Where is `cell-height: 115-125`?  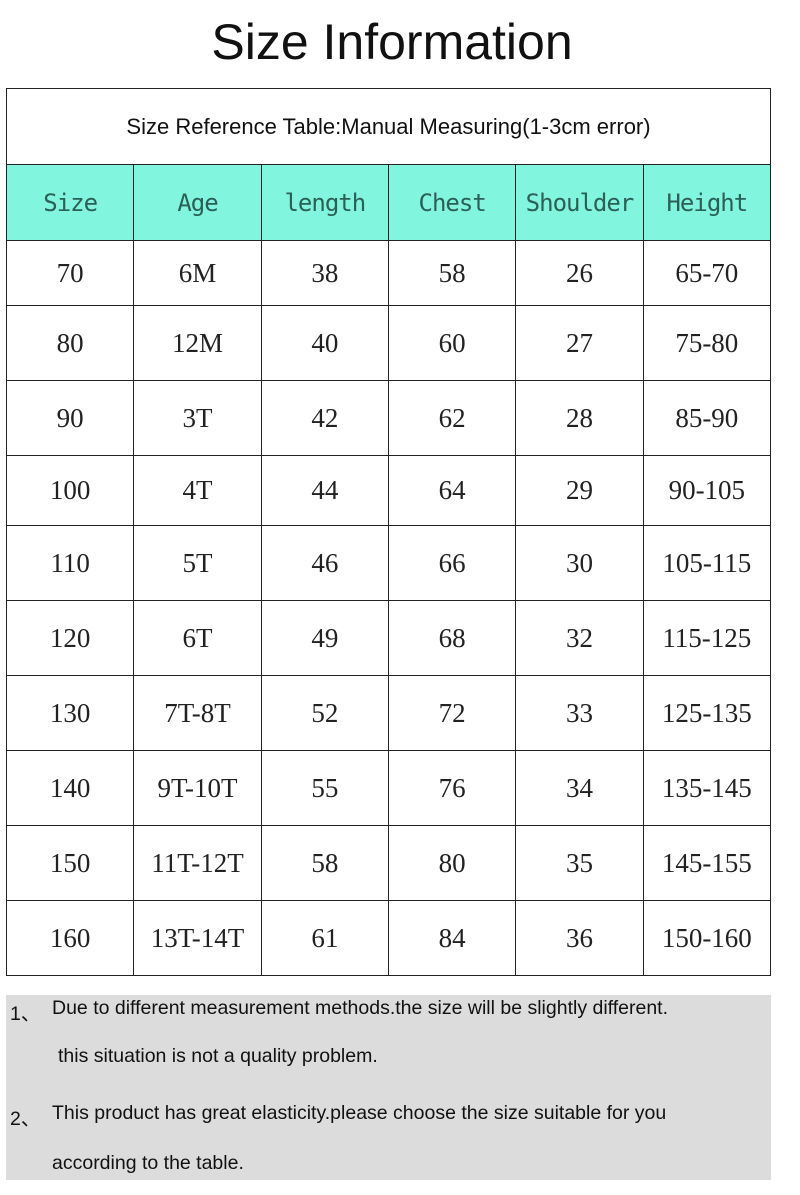 cell-height: 115-125 is located at coordinates (707, 638).